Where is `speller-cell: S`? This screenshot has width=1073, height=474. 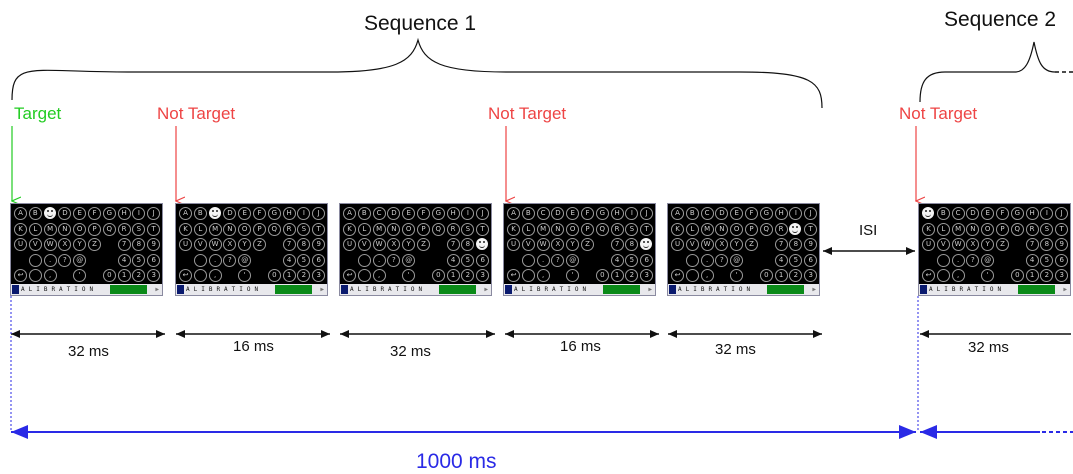
speller-cell: S is located at coordinates (1047, 229).